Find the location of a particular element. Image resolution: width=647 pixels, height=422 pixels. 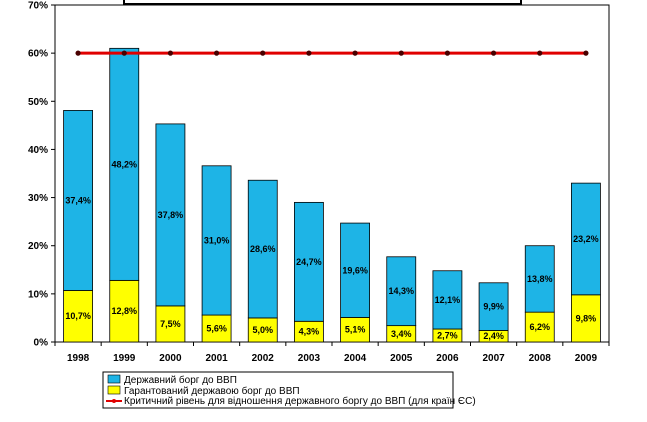

data-label-state-debt: 24,7% is located at coordinates (309, 262).